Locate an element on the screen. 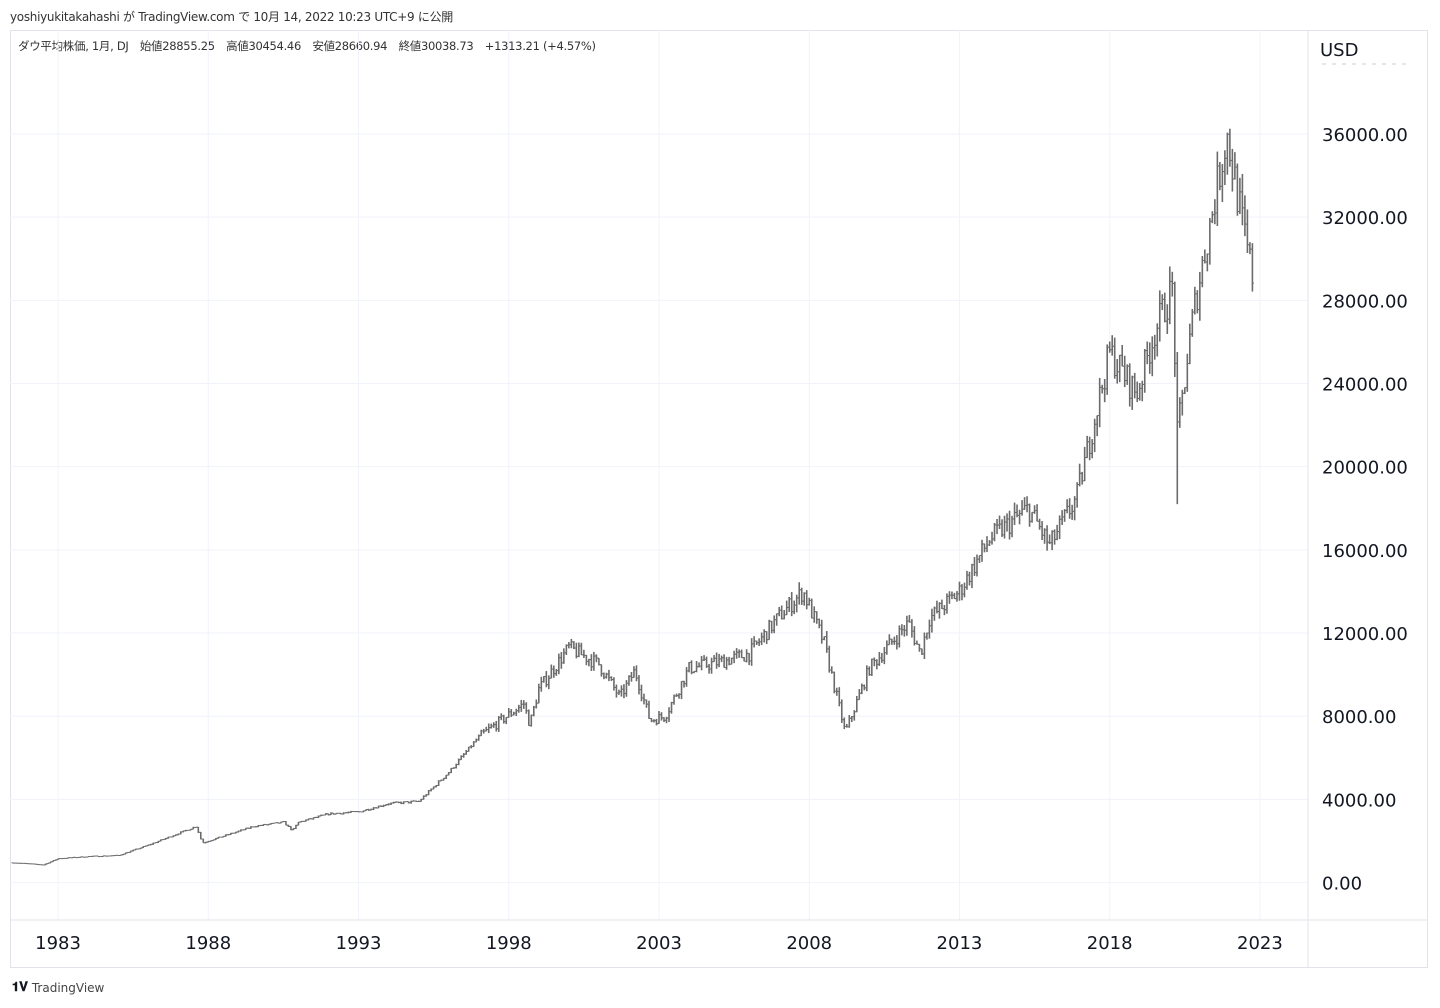  x-tick-label: 1998 is located at coordinates (509, 943).